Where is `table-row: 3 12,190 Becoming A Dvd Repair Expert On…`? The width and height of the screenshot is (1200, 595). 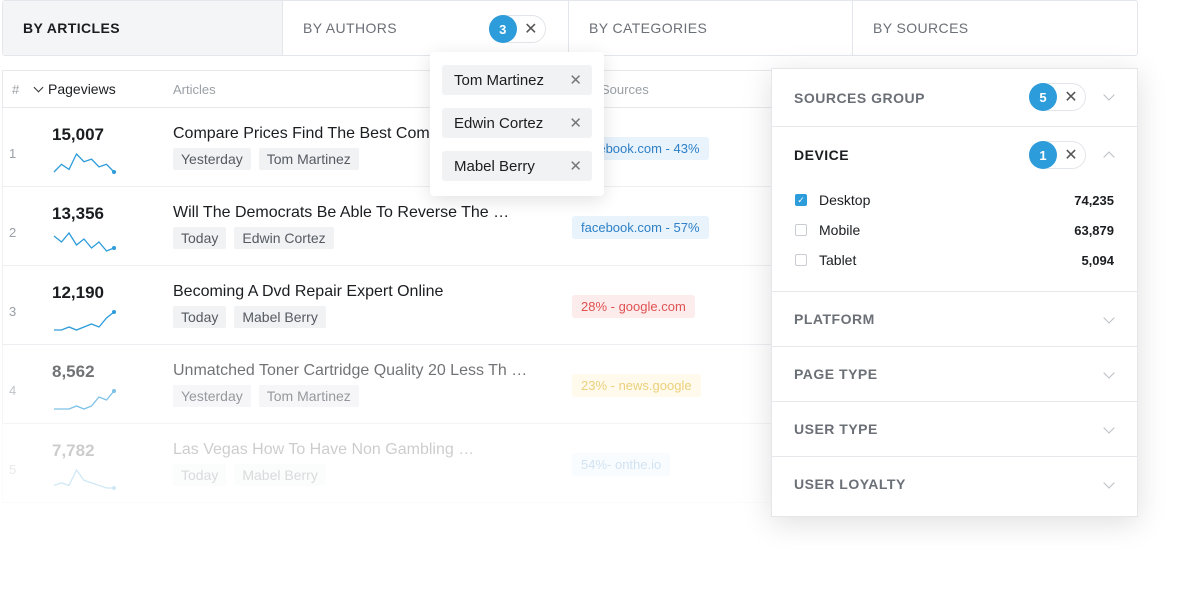
table-row: 3 12,190 Becoming A Dvd Repair Expert On… is located at coordinates (442, 305).